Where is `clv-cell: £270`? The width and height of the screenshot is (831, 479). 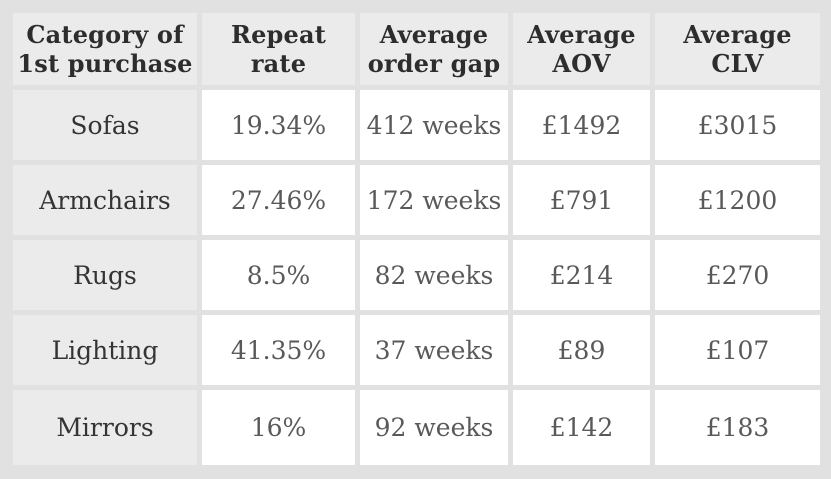 clv-cell: £270 is located at coordinates (737, 275).